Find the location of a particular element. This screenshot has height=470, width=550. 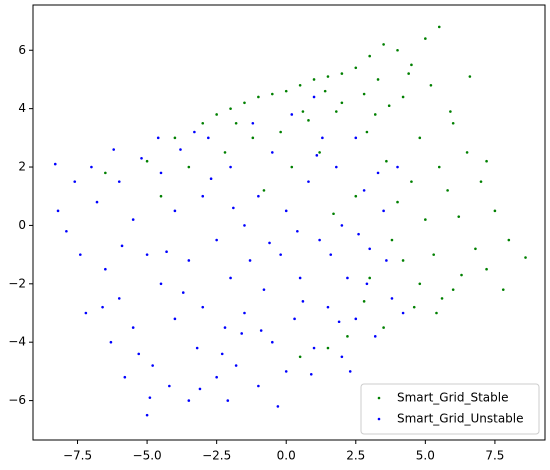

x-tick-label: 2.5 is located at coordinates (355, 456).